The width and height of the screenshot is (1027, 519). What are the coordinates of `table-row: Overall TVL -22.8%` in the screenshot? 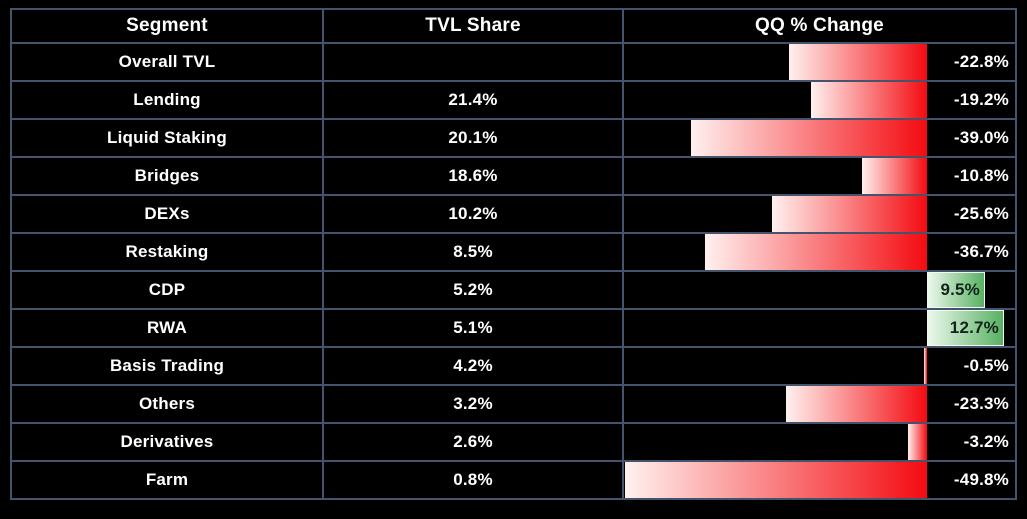 It's located at (513, 61).